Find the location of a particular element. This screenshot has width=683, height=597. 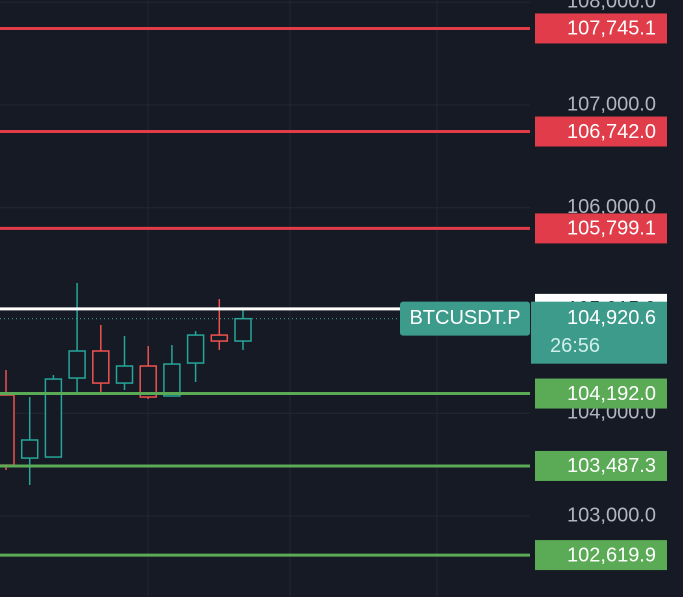

y-tick-label: 106,000.0 is located at coordinates (611, 207).